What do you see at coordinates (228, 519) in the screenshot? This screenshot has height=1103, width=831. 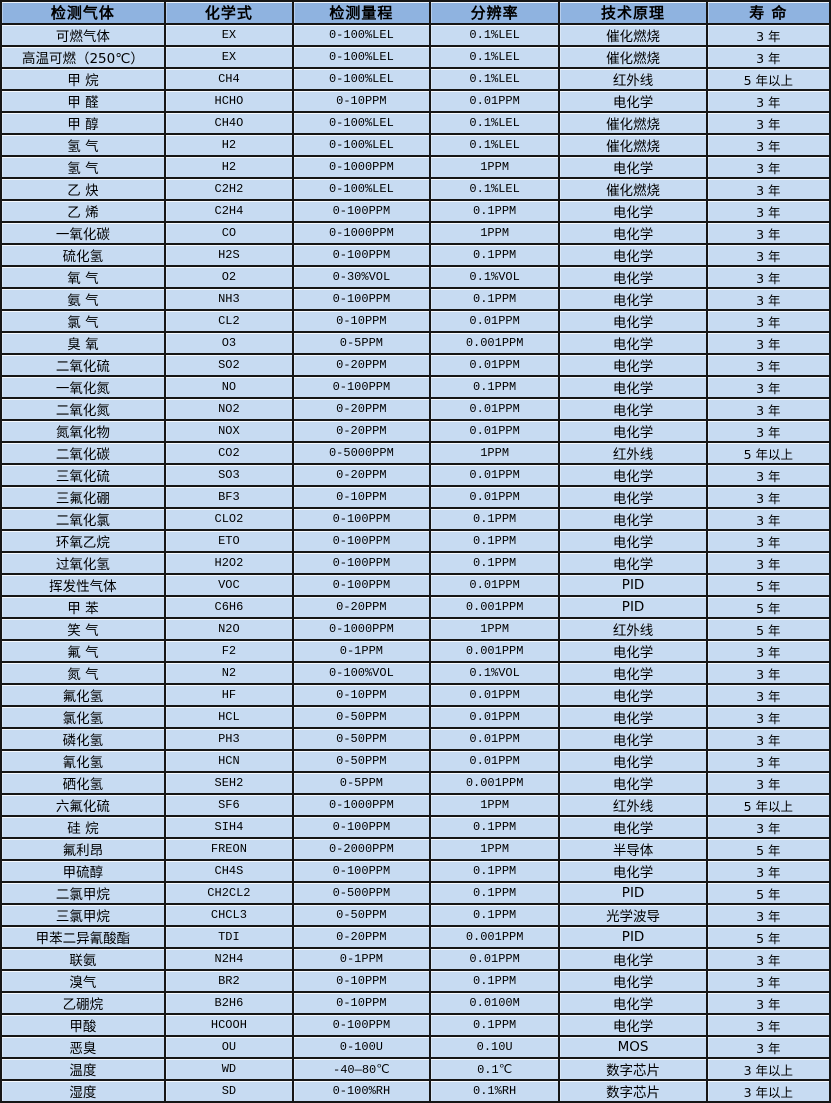 I see `formula-cell: CLO2` at bounding box center [228, 519].